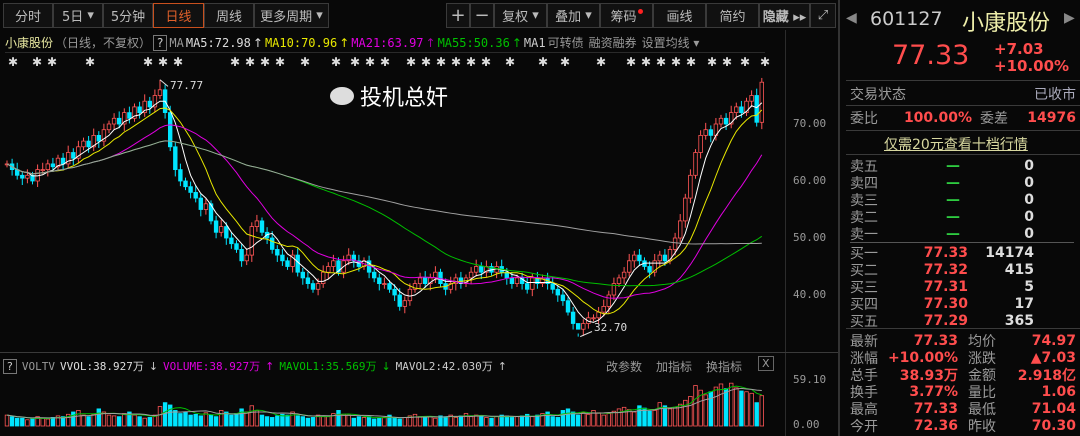 The height and width of the screenshot is (436, 1080). Describe the element at coordinates (1069, 18) in the screenshot. I see `next-stock-icon: ▶` at that location.